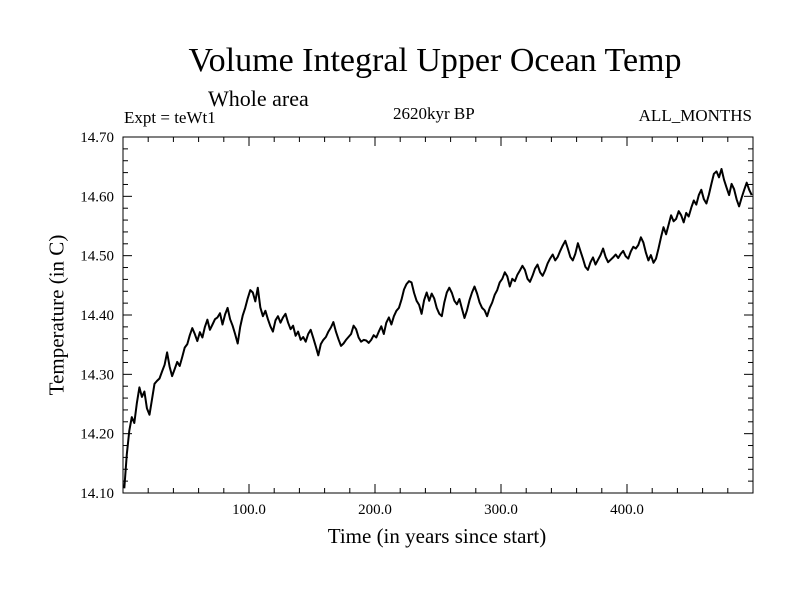  What do you see at coordinates (249, 510) in the screenshot?
I see `x-tick-label: 100.0` at bounding box center [249, 510].